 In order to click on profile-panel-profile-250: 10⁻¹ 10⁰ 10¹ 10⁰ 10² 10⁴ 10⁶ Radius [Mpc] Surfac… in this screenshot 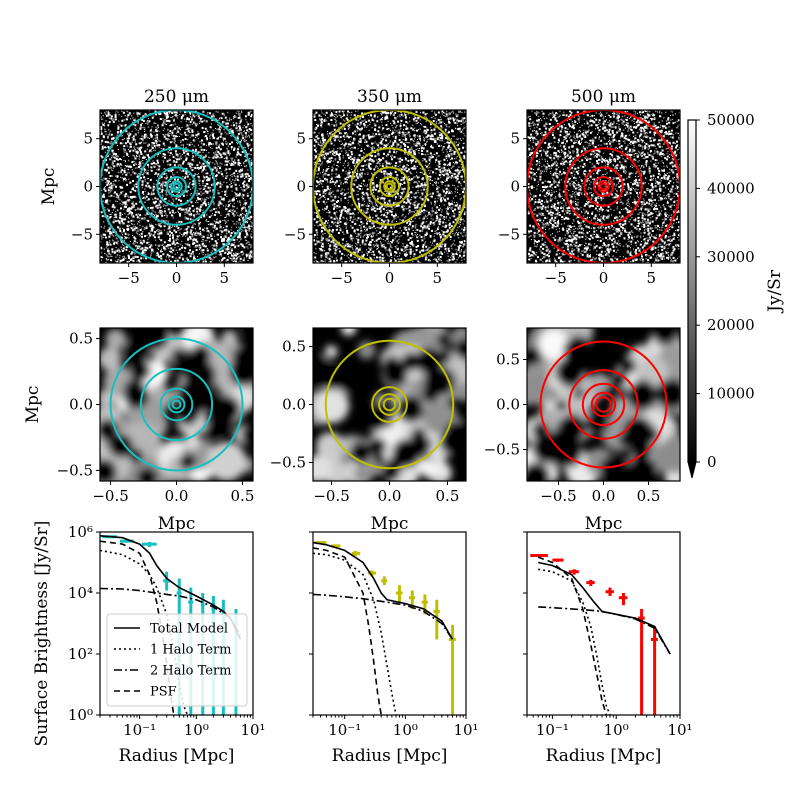, I will do `click(149, 643)`.